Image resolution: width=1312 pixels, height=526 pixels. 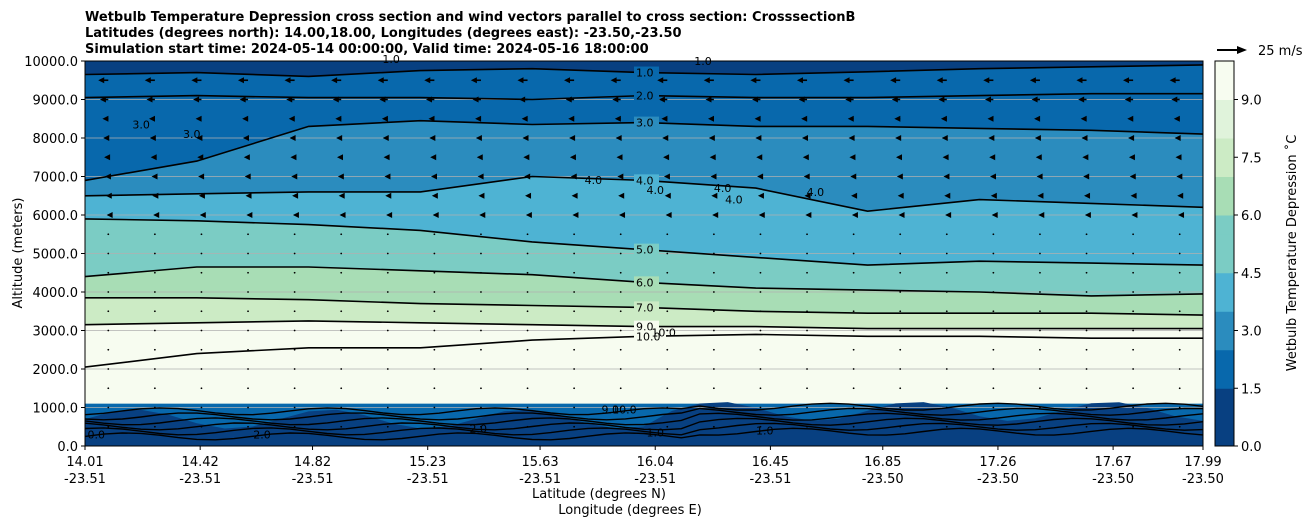 What do you see at coordinates (479, 429) in the screenshot?
I see `contour-label-extra-12: 2.0` at bounding box center [479, 429].